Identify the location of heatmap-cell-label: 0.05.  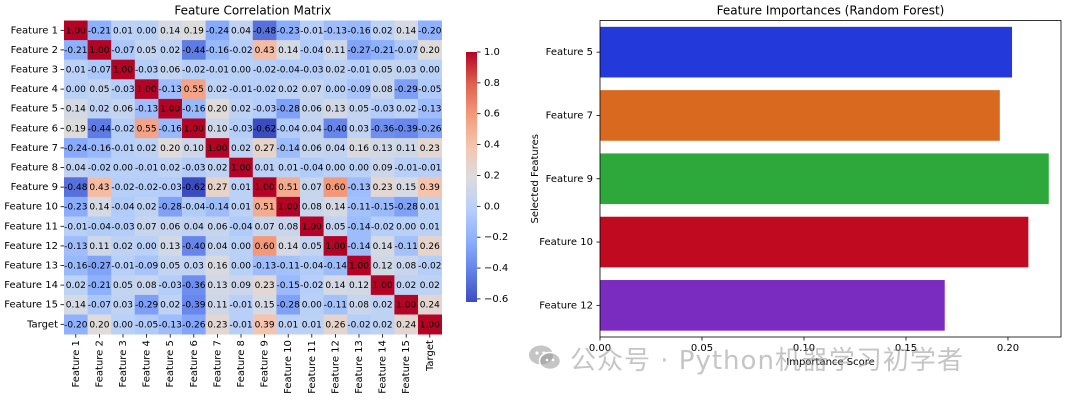
(147, 51).